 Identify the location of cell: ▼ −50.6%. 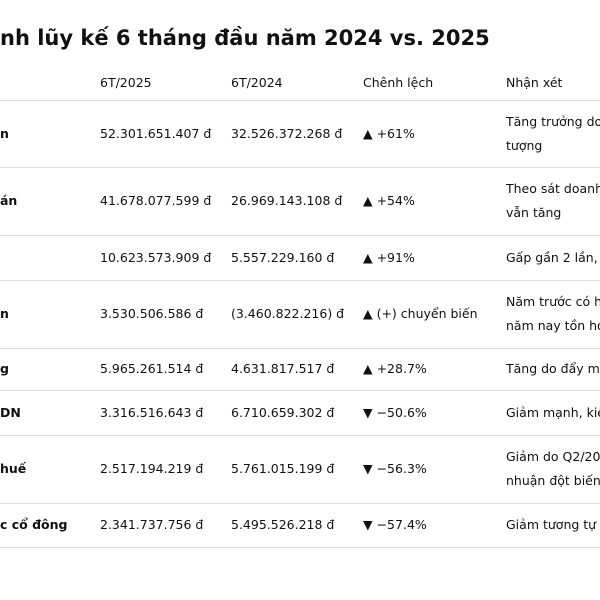
(395, 412).